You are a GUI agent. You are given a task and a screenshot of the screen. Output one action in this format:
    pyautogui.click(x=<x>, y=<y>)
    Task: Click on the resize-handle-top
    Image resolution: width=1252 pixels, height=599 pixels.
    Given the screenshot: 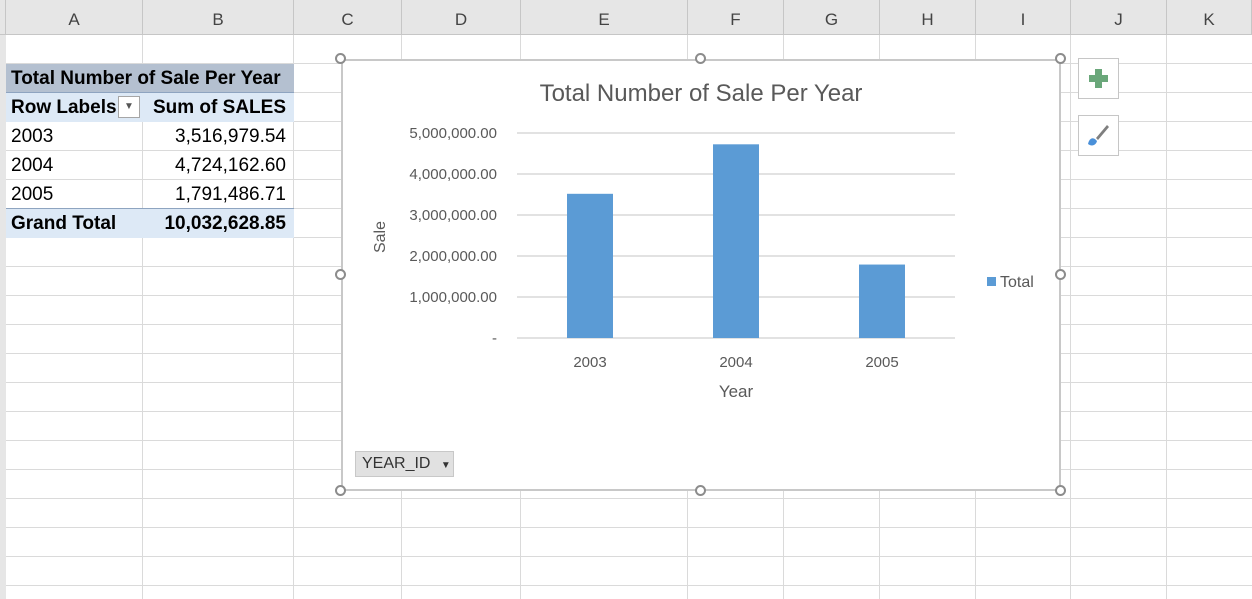 What is the action you would take?
    pyautogui.click(x=700, y=58)
    